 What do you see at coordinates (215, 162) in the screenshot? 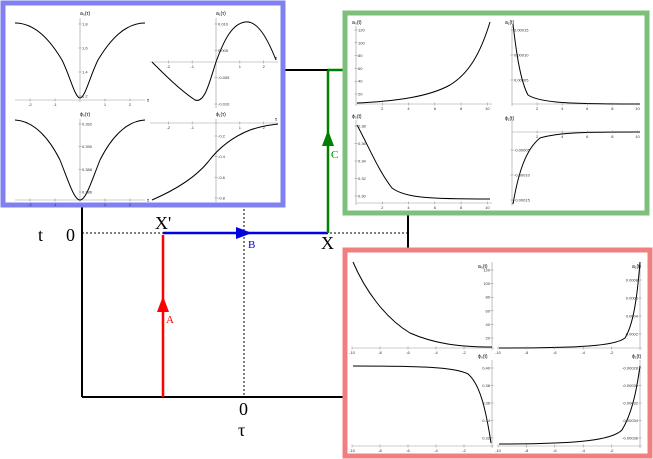
I see `curve-phi1-tau` at bounding box center [215, 162].